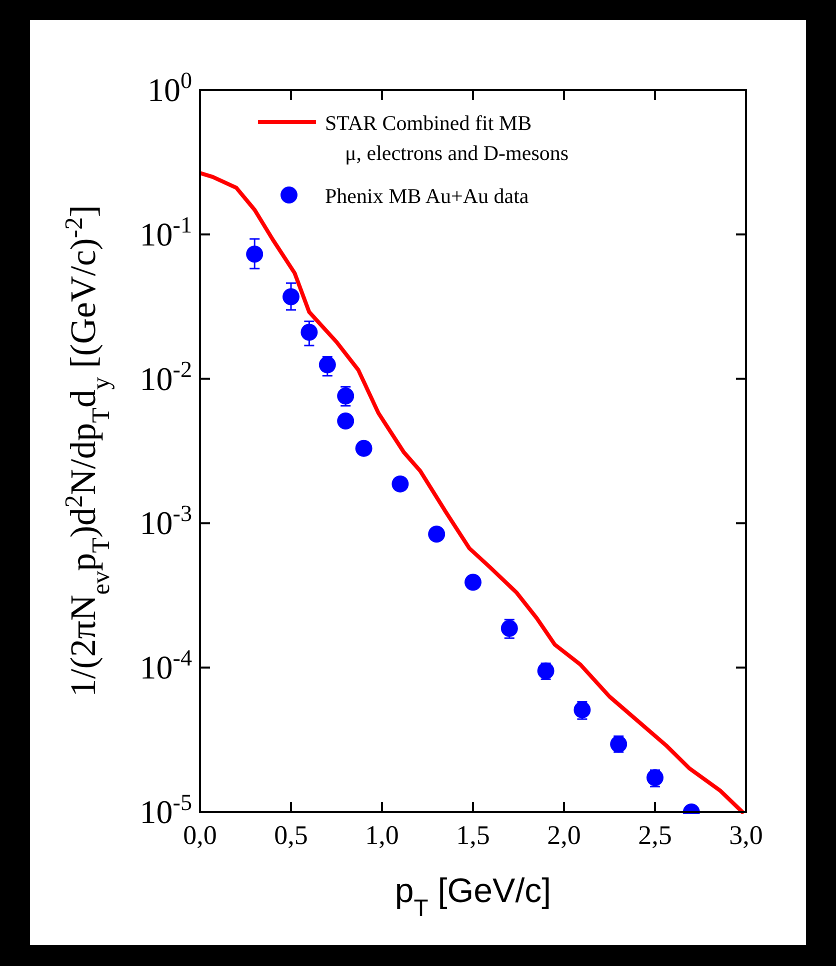  Describe the element at coordinates (382, 835) in the screenshot. I see `x-tick-label: 1,0` at that location.